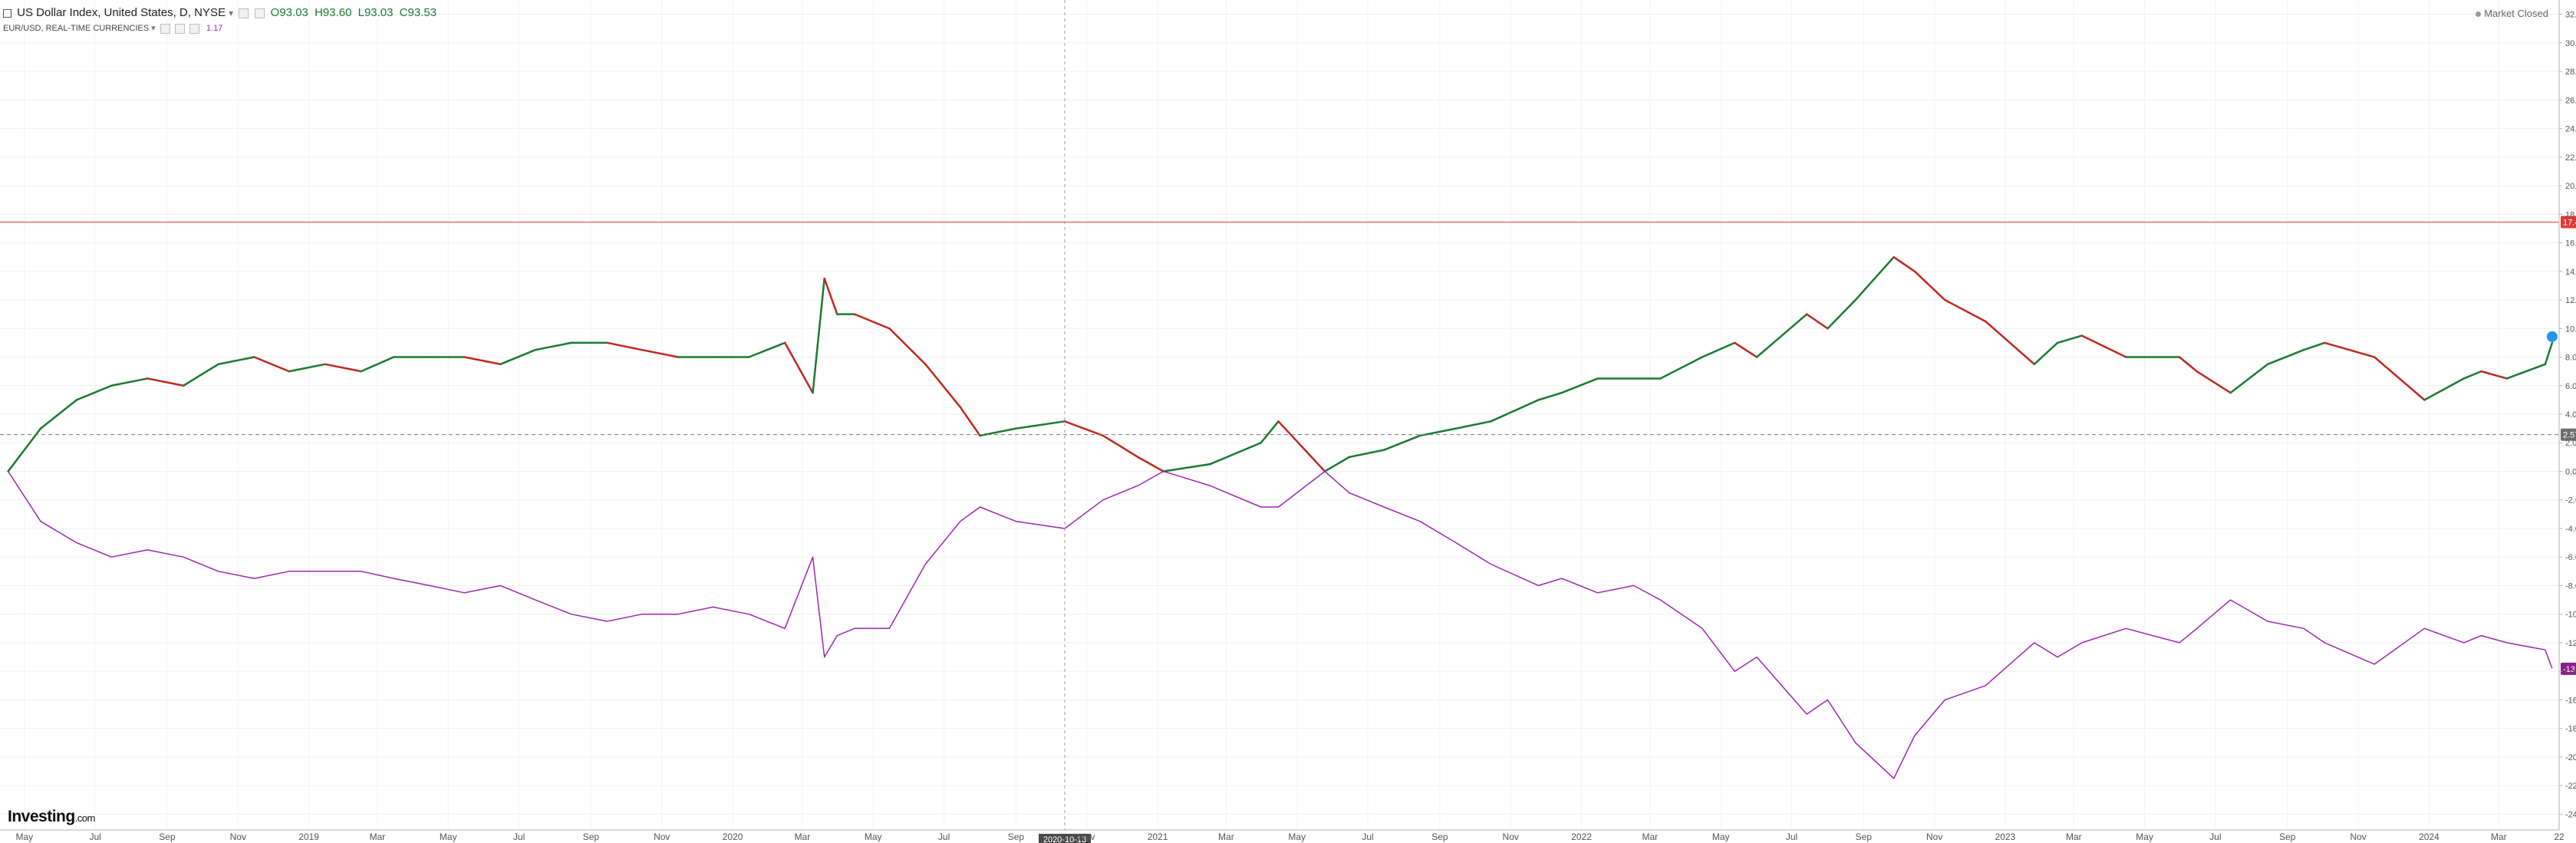 Image resolution: width=2576 pixels, height=843 pixels. I want to click on y-tick-label: -12.00%, so click(2570, 643).